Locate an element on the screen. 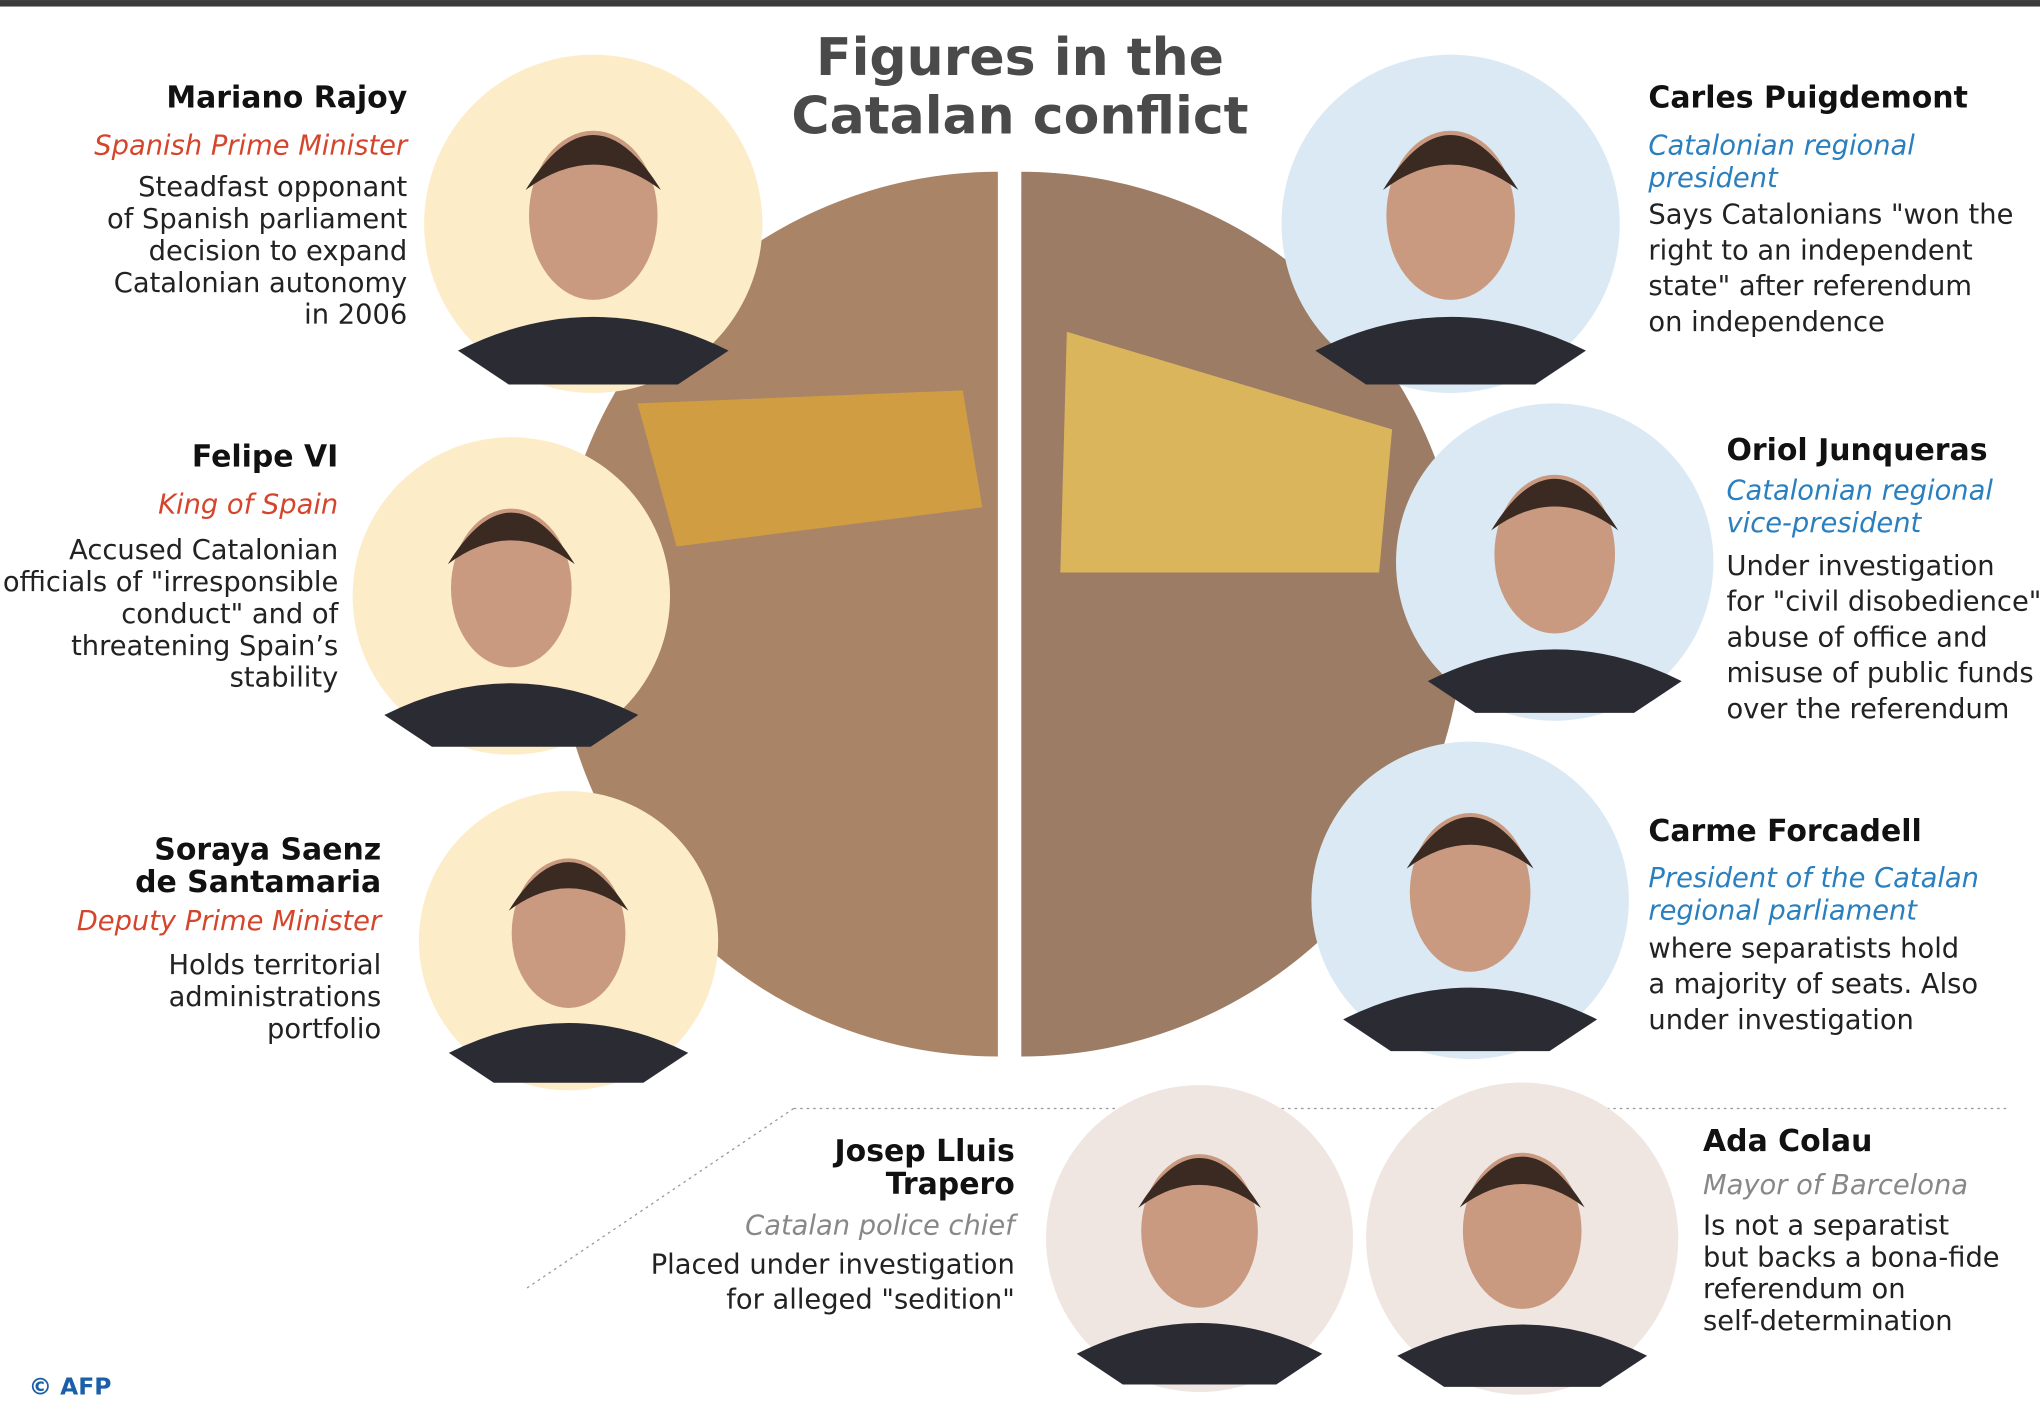 This screenshot has width=2040, height=1420. person-name: Soraya Saenz is located at coordinates (267, 849).